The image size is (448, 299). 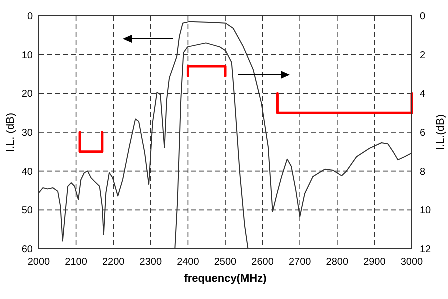 What do you see at coordinates (151, 262) in the screenshot?
I see `x-tick-label: 2300` at bounding box center [151, 262].